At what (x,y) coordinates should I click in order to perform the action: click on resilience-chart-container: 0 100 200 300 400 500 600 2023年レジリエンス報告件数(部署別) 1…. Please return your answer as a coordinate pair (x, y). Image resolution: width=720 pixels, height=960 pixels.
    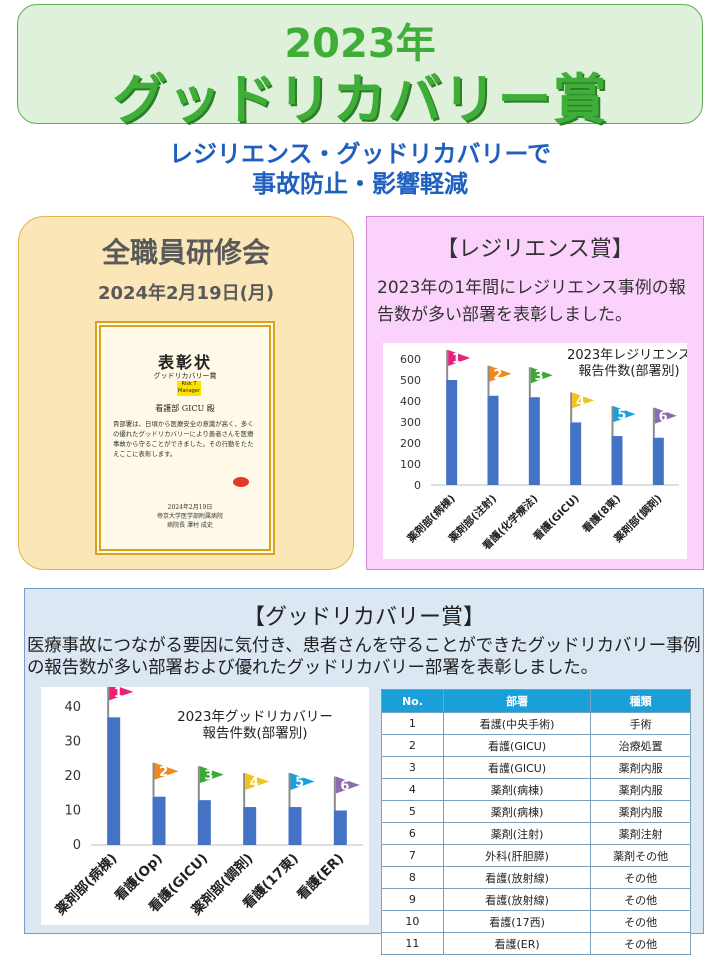
    Looking at the image, I should click on (537, 451).